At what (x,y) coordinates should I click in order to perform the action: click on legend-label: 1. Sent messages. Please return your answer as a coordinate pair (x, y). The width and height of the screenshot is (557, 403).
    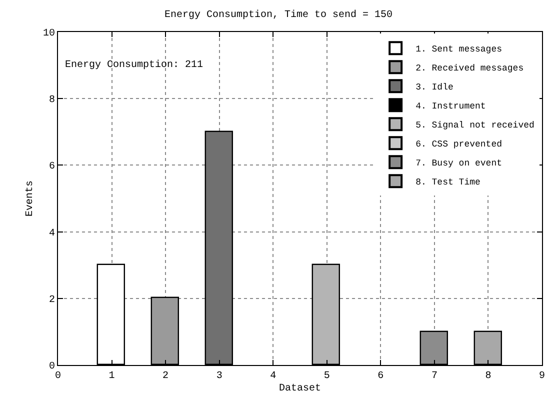
    Looking at the image, I should click on (459, 49).